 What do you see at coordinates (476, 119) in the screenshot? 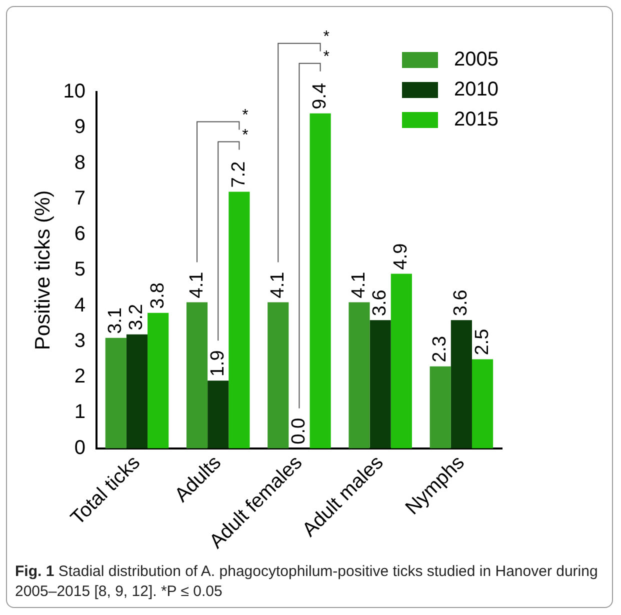
I see `legend-label: 2015` at bounding box center [476, 119].